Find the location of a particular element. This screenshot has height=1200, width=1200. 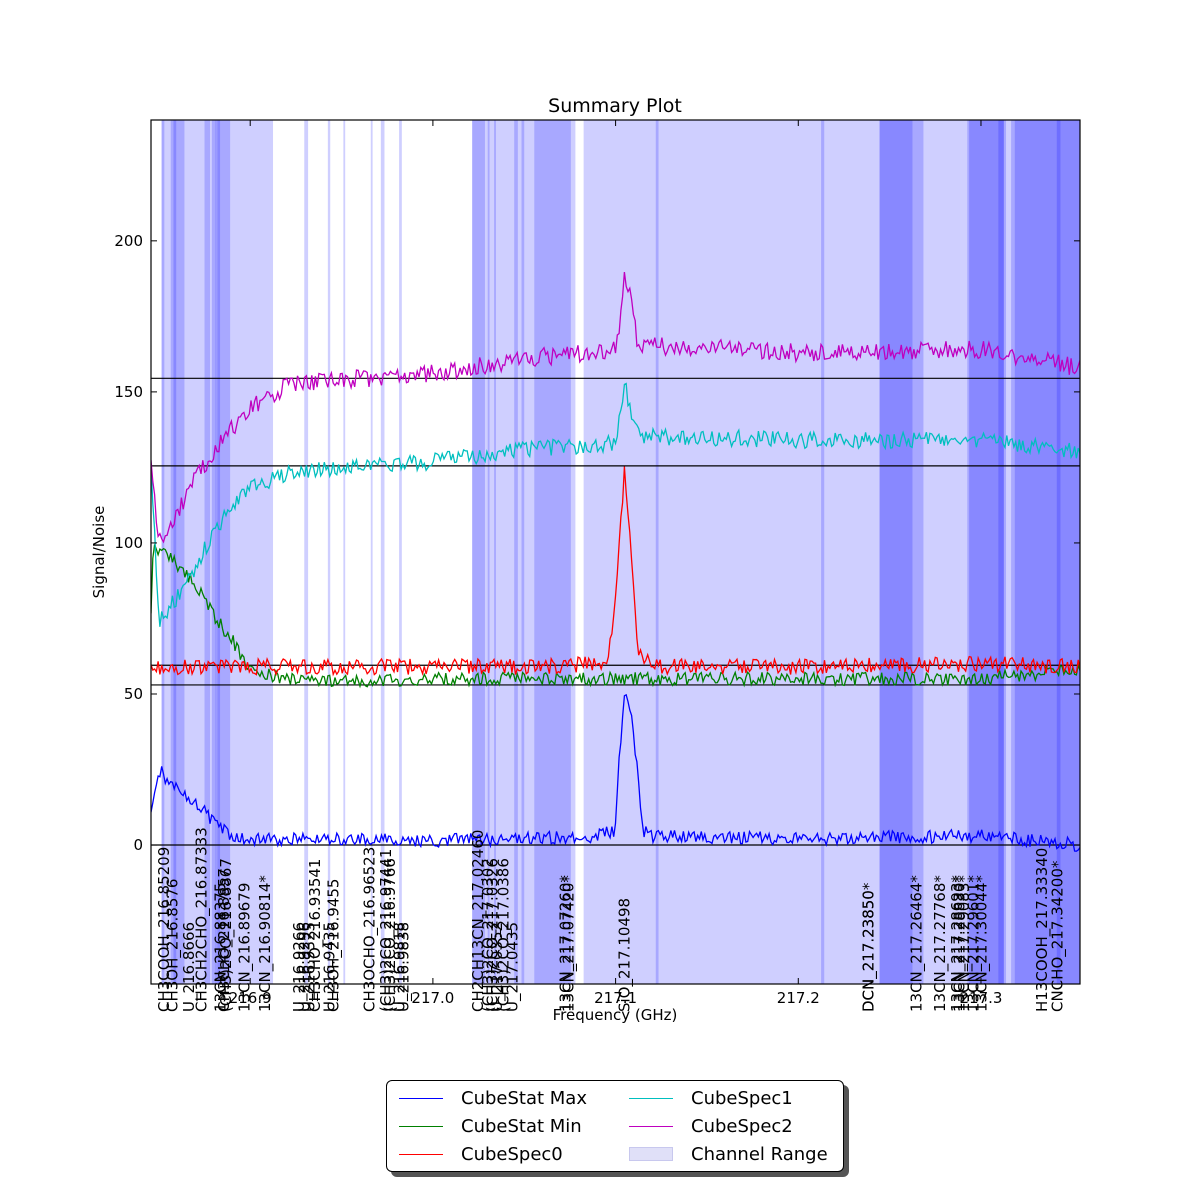

line-label: CH3OH_216.8576 is located at coordinates (173, 945).